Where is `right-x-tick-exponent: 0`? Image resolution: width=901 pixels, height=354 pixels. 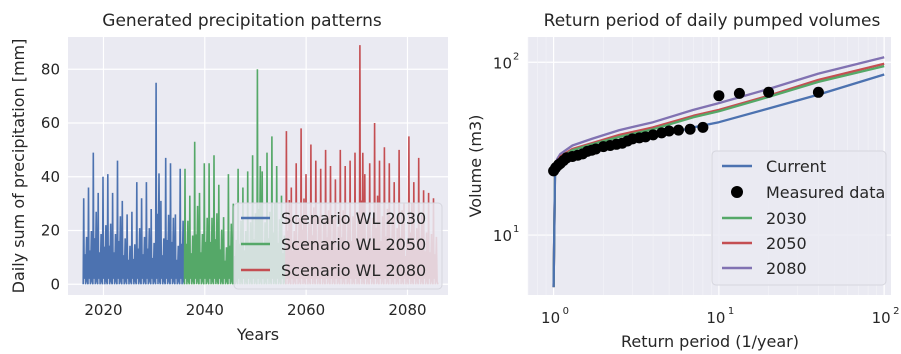
right-x-tick-exponent: 0 is located at coordinates (566, 311).